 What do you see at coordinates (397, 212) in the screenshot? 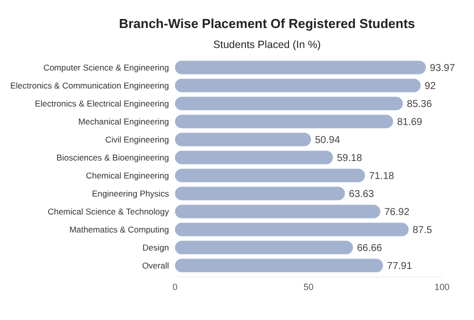
I see `data-label: 76.92` at bounding box center [397, 212].